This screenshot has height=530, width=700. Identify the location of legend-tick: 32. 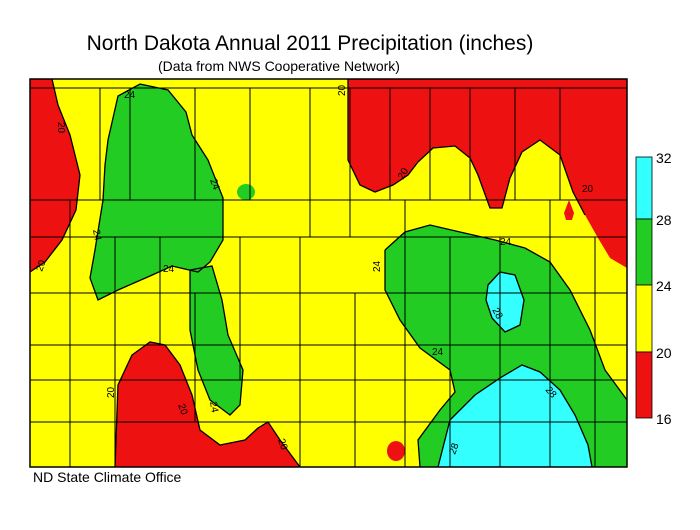
(664, 158).